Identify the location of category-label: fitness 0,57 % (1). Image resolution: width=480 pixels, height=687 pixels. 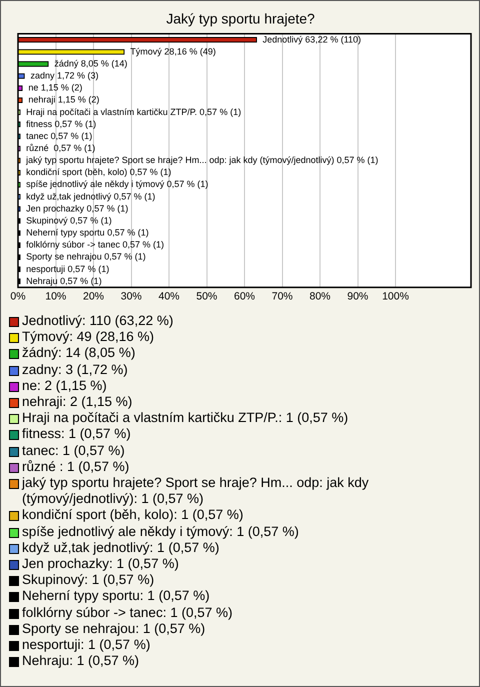
(61, 123).